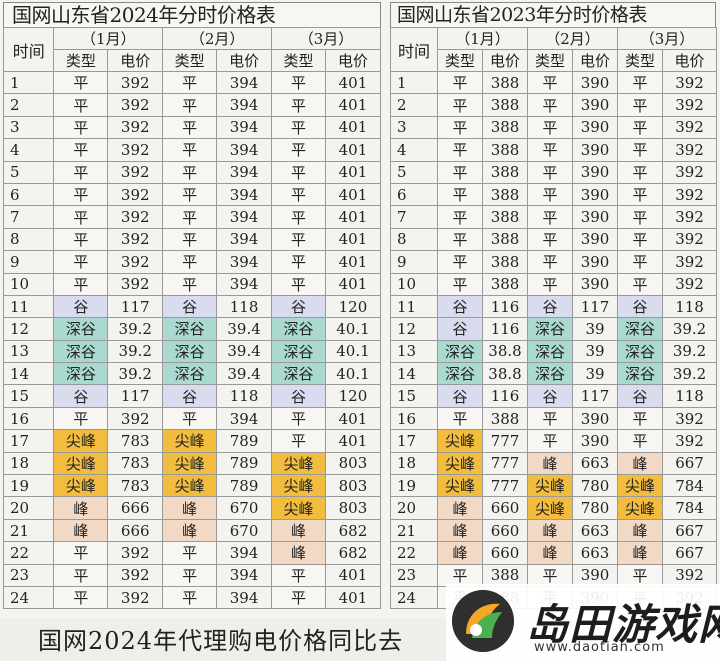 This screenshot has height=661, width=720. I want to click on hour-cell: 20, so click(414, 508).